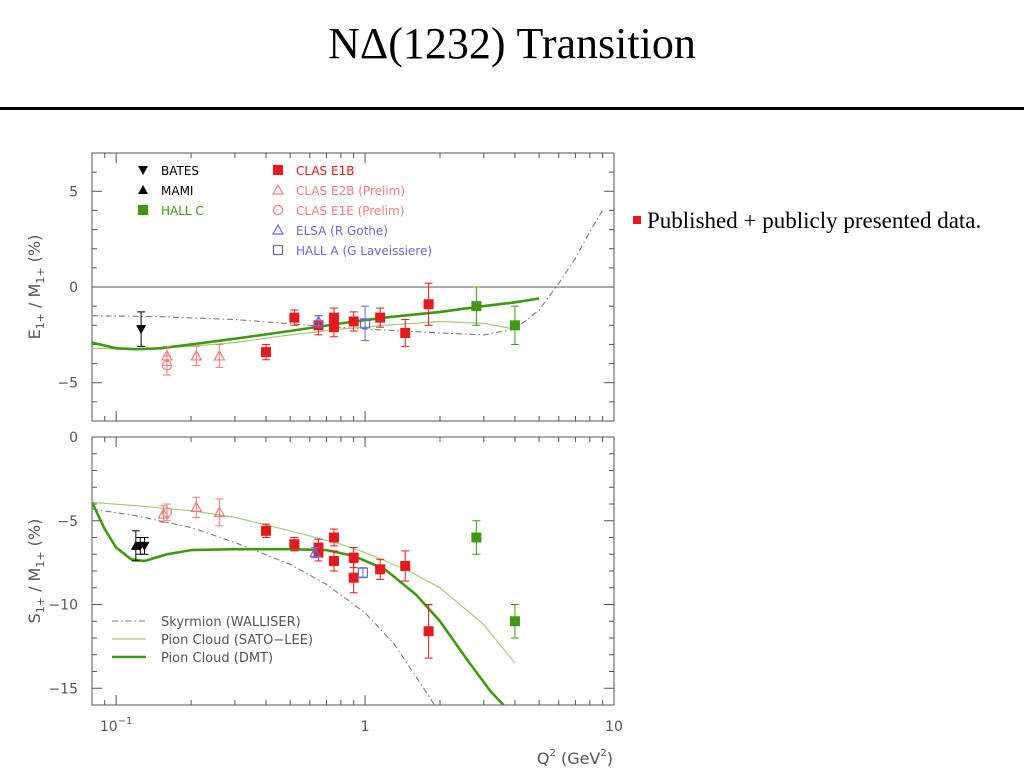  I want to click on legend-item: Pion Cloud (SATO−LEE), so click(212, 640).